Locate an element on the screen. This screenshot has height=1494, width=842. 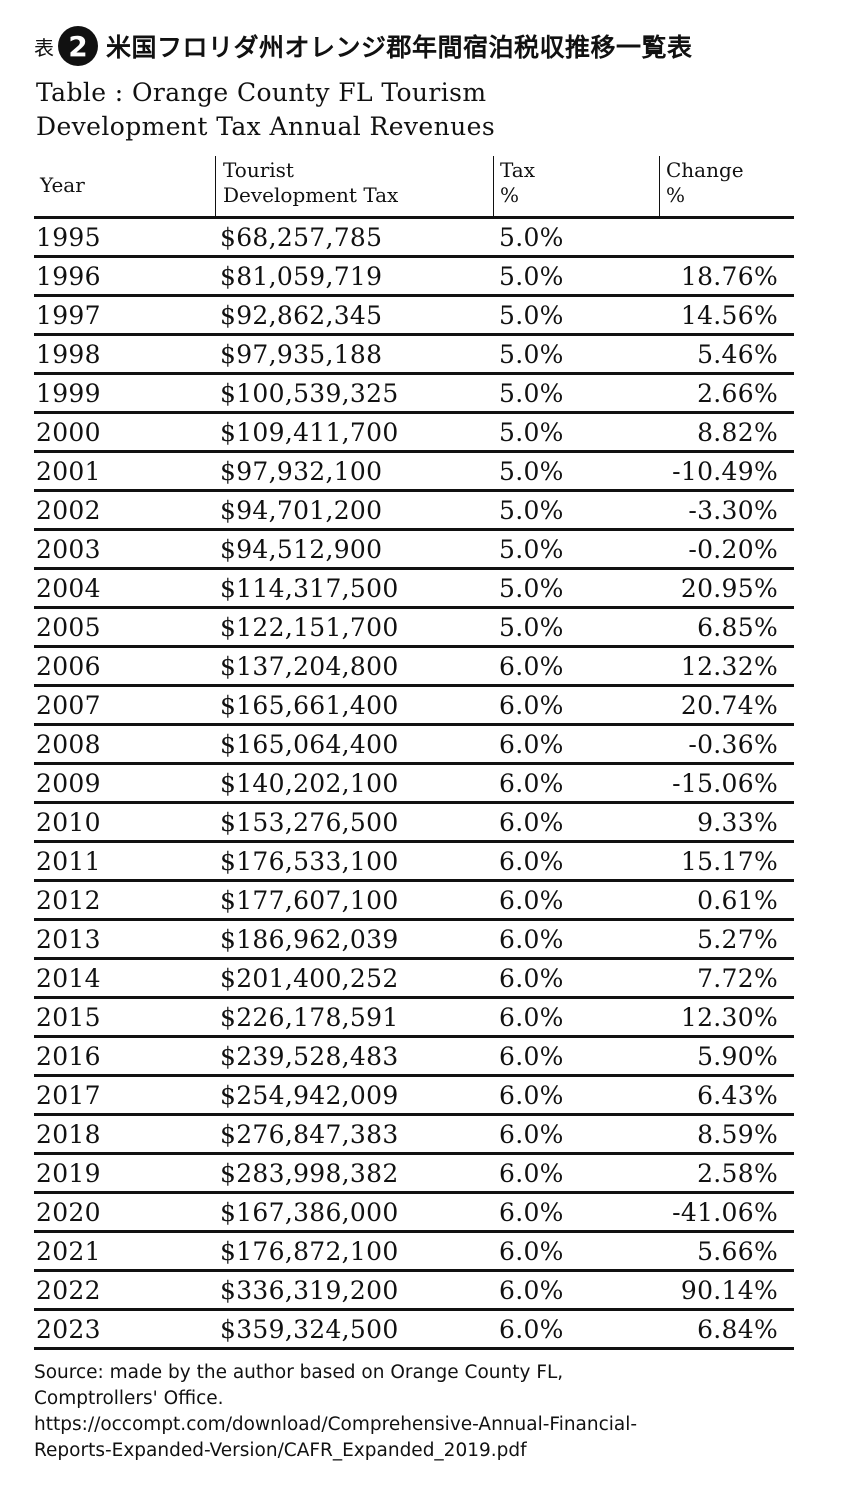
cell-change-percent: 8.82% is located at coordinates (737, 432).